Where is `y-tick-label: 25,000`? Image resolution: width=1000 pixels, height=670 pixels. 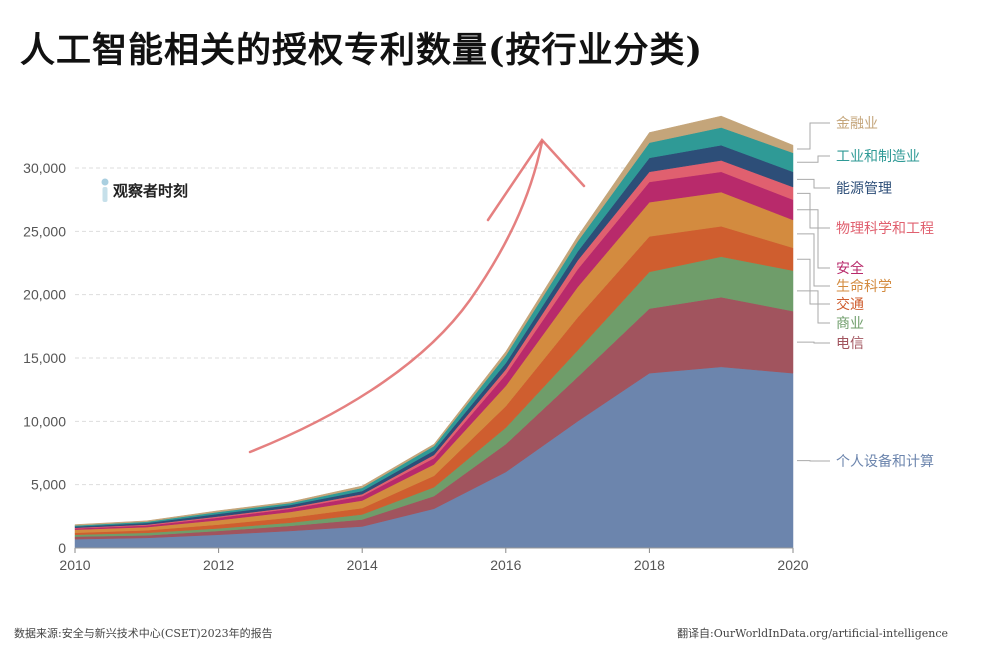 y-tick-label: 25,000 is located at coordinates (44, 231).